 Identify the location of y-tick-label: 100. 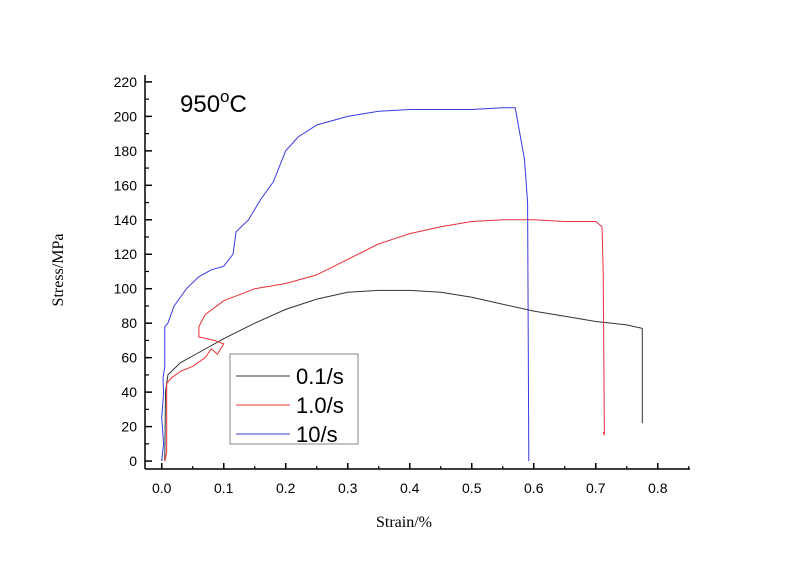
(126, 289).